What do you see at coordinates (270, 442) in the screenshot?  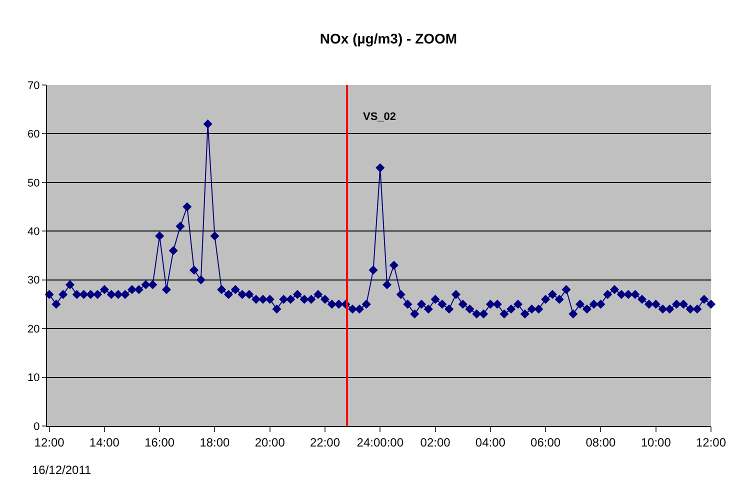 I see `x-tick-label: 20:00` at bounding box center [270, 442].